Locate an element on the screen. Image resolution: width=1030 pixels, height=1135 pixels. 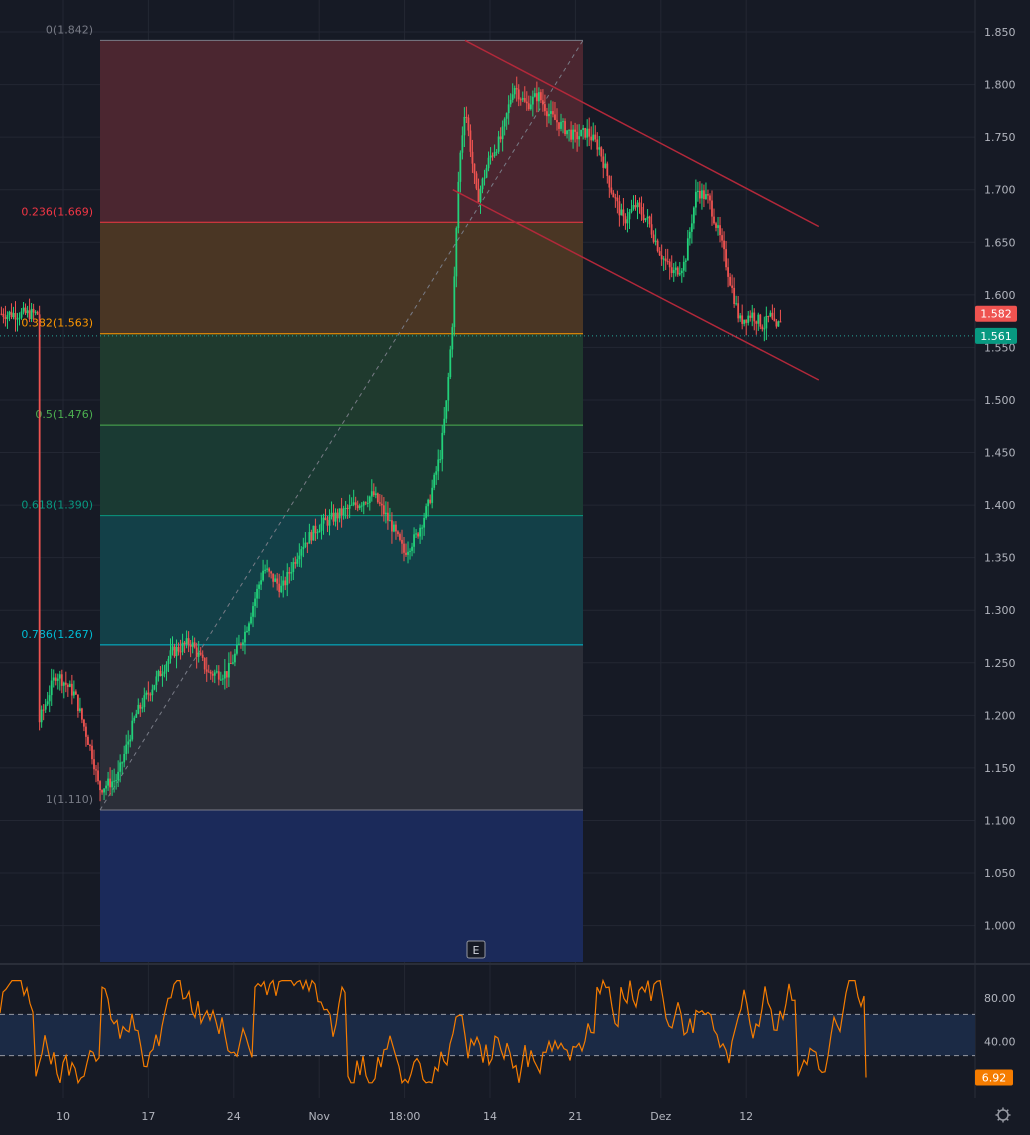
price-tick-label: 1.200 is located at coordinates (1000, 715).